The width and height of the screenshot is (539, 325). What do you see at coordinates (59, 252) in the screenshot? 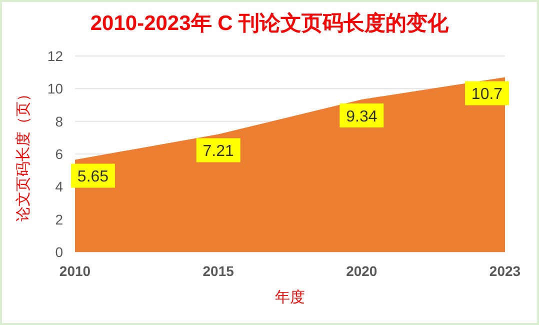
I see `y-tick-label: 0` at bounding box center [59, 252].